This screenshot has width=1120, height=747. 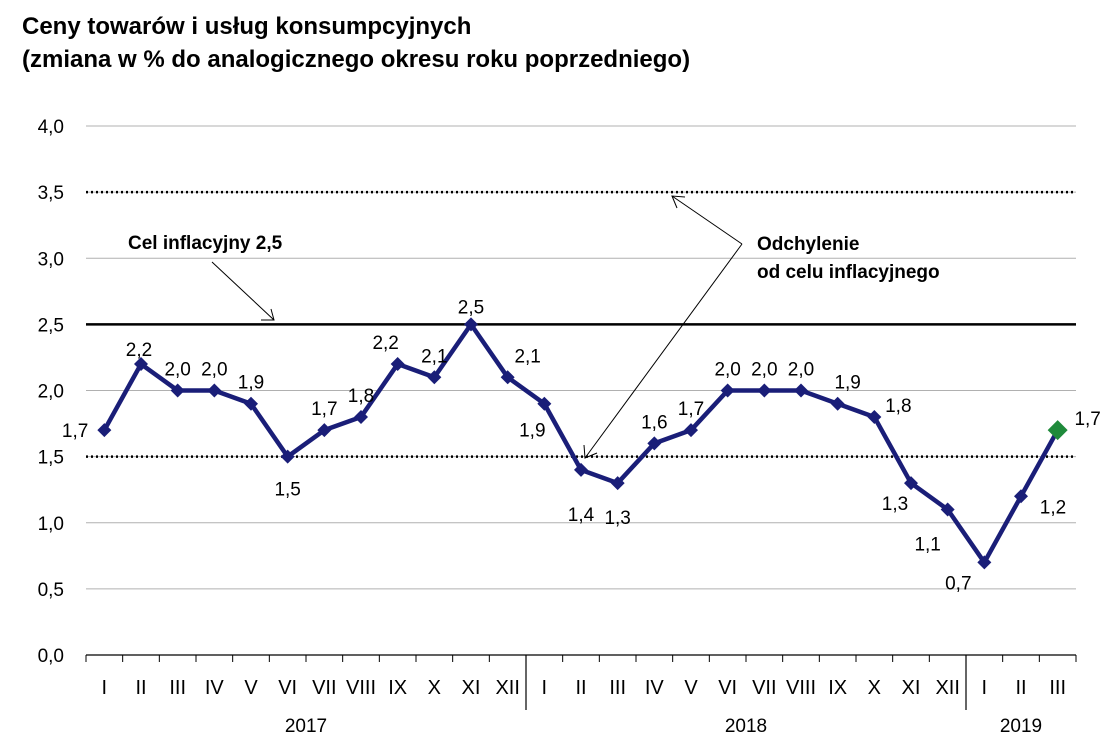 I want to click on data-label: 1,4, so click(x=581, y=515).